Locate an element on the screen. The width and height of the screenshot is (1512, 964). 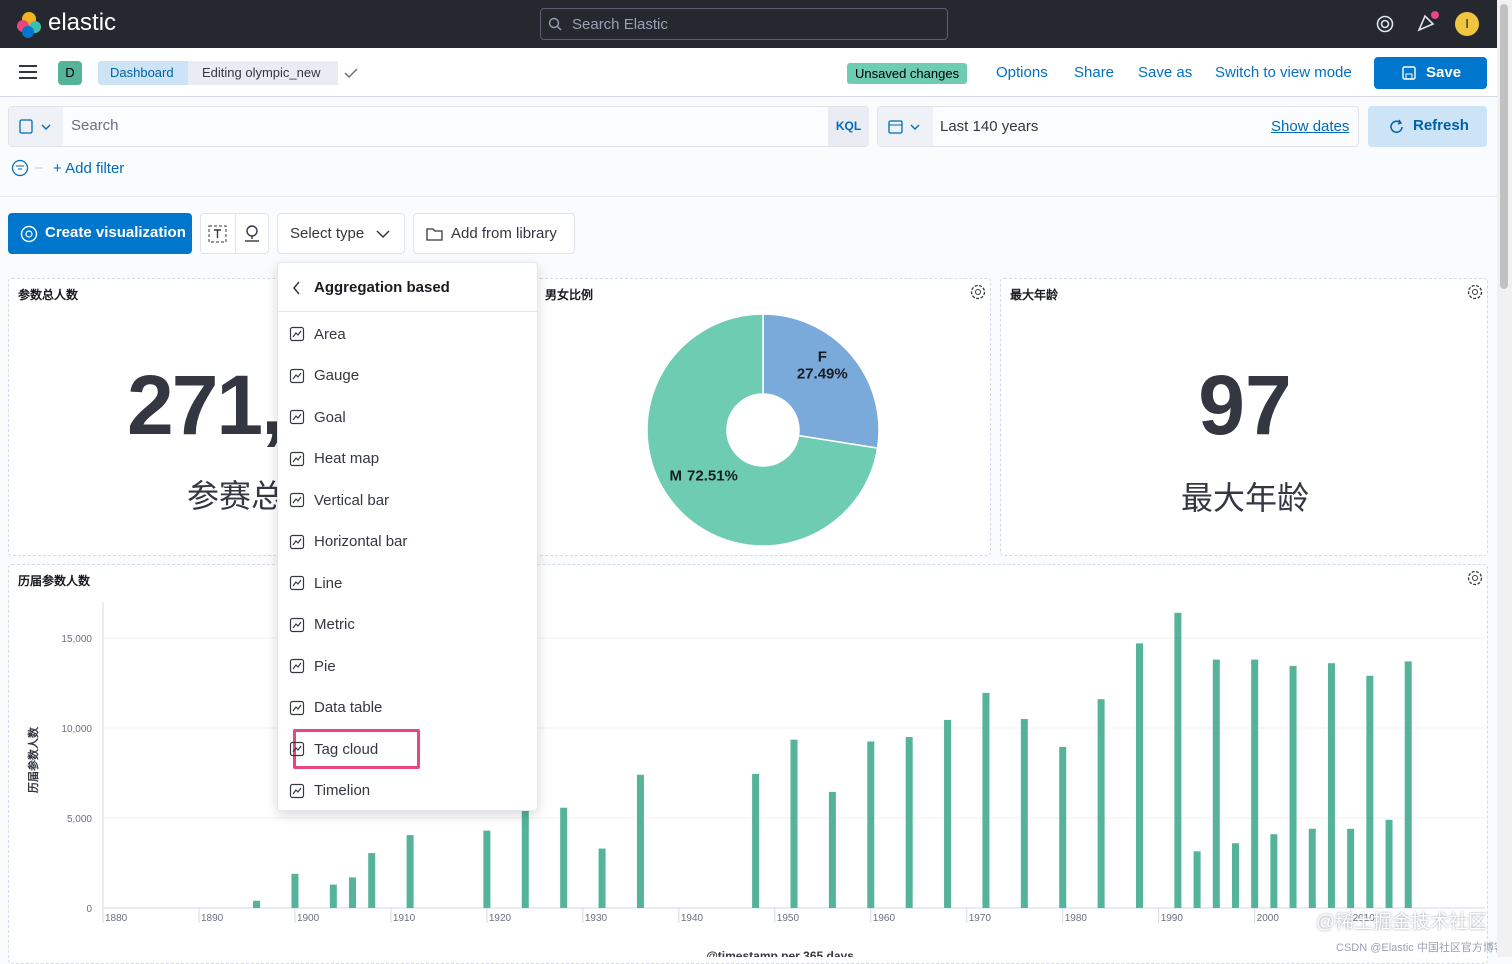
quick-buttons is located at coordinates (234, 233).